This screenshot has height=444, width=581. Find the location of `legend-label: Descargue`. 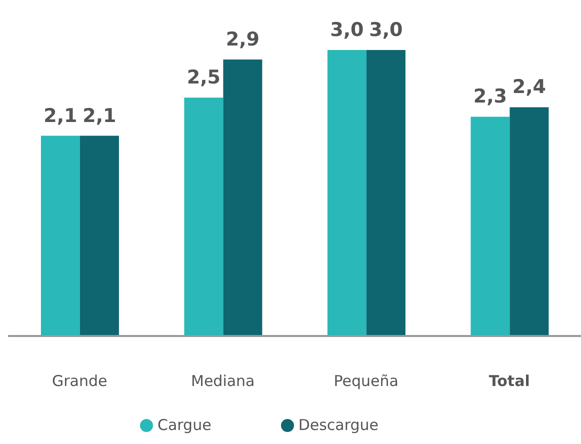

legend-label: Descargue is located at coordinates (338, 425).